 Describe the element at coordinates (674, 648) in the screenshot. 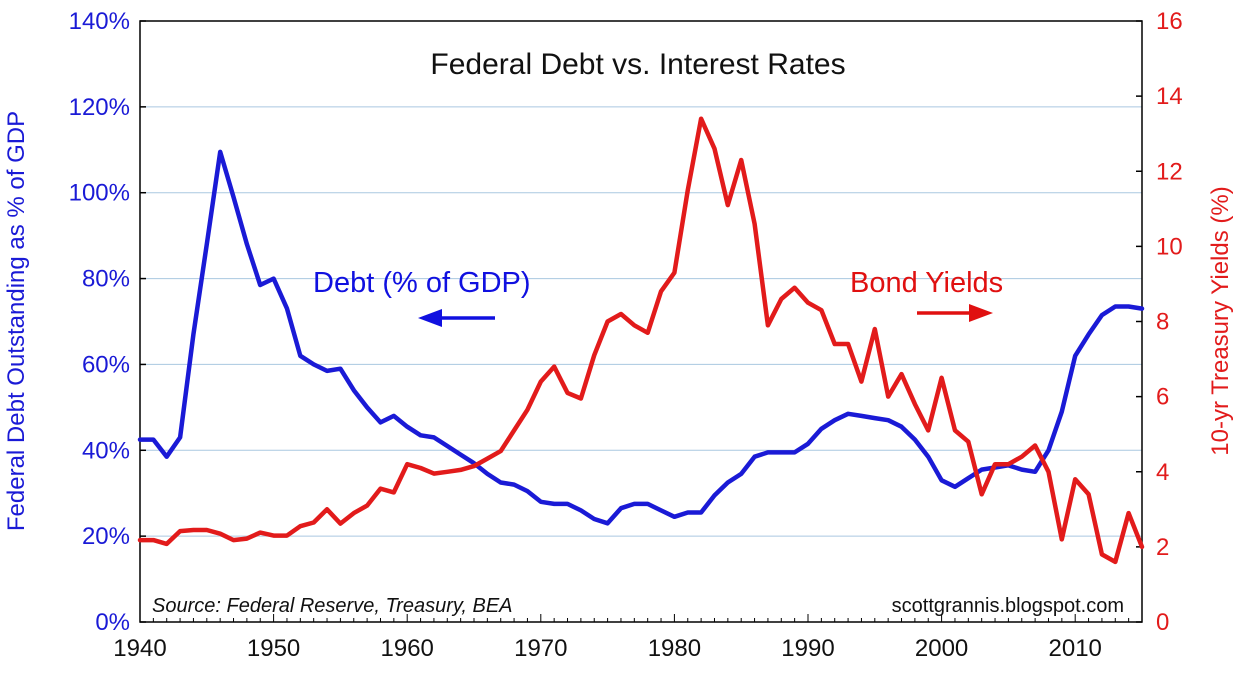

I see `x-tick-label: 1980` at that location.